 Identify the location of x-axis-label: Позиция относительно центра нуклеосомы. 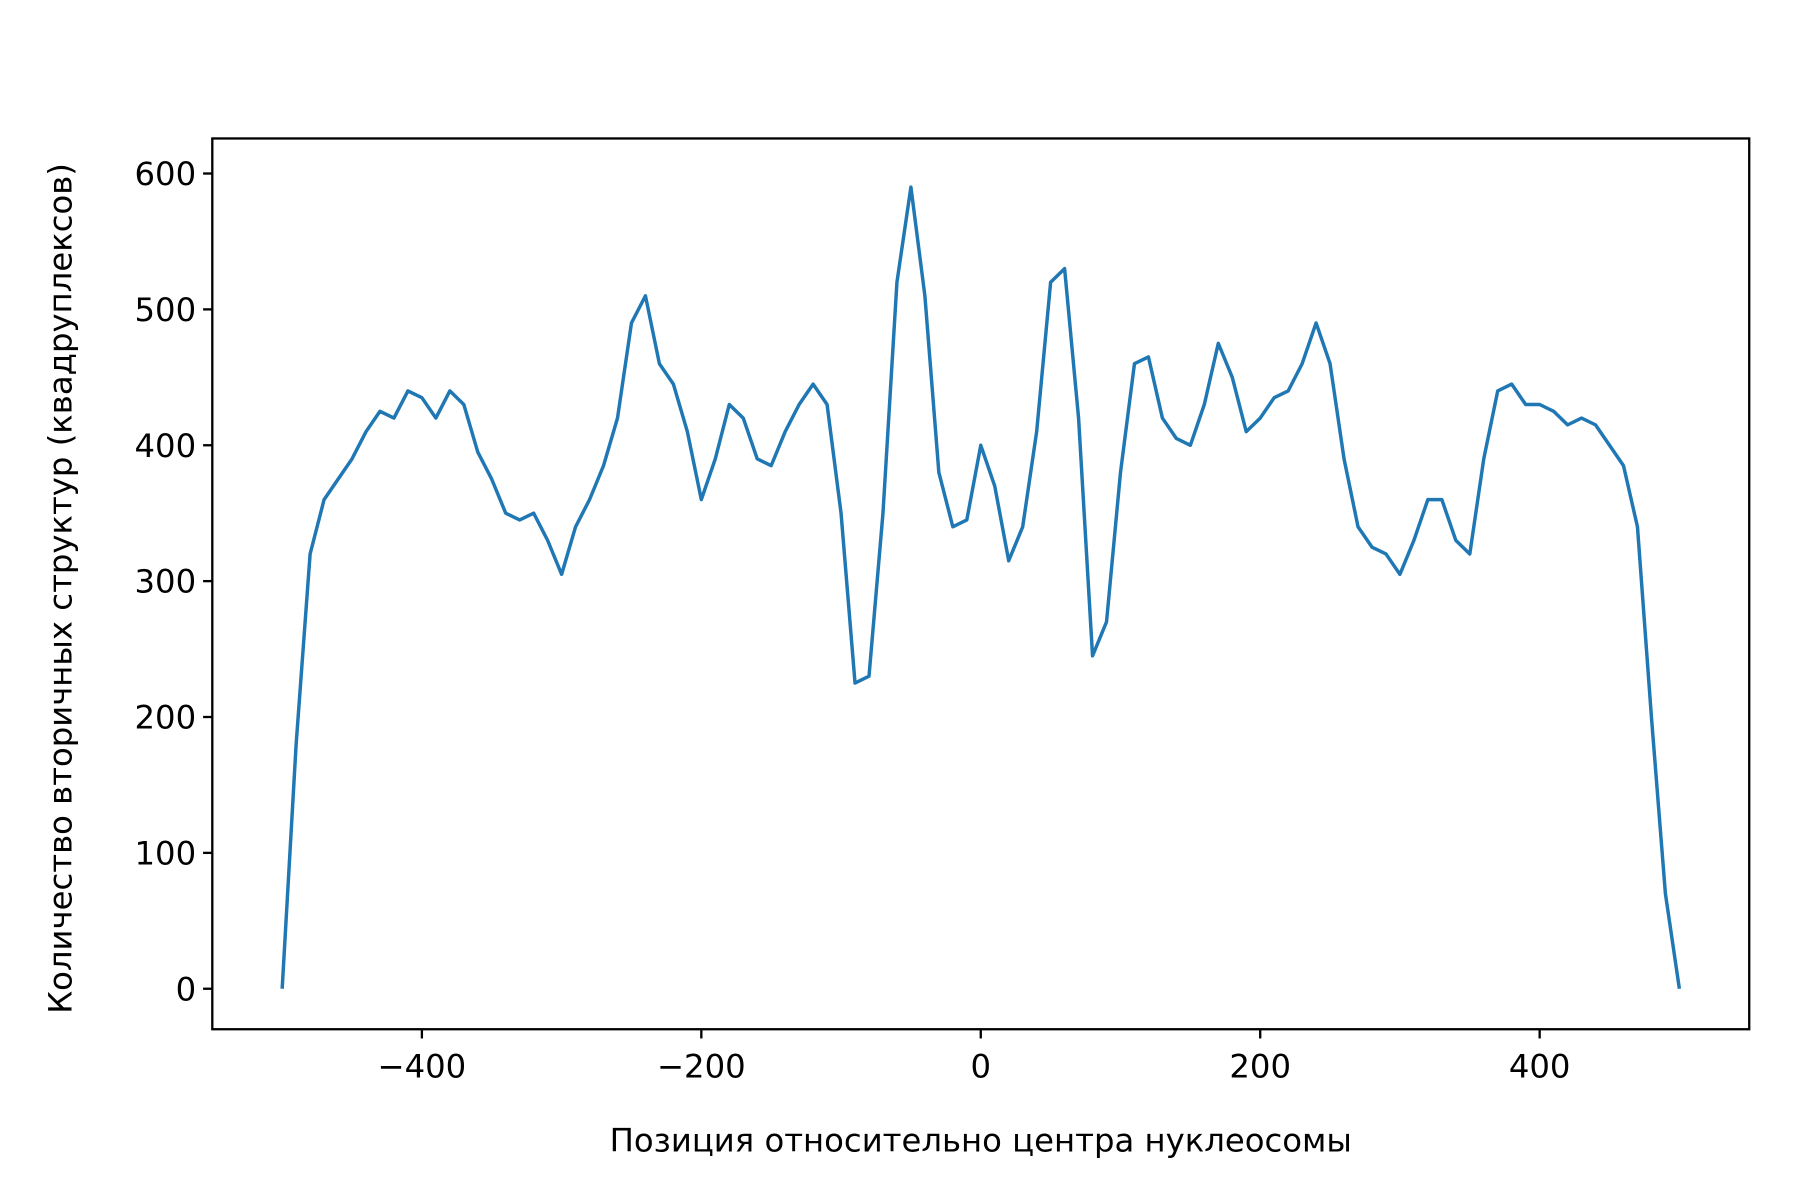
(981, 1141).